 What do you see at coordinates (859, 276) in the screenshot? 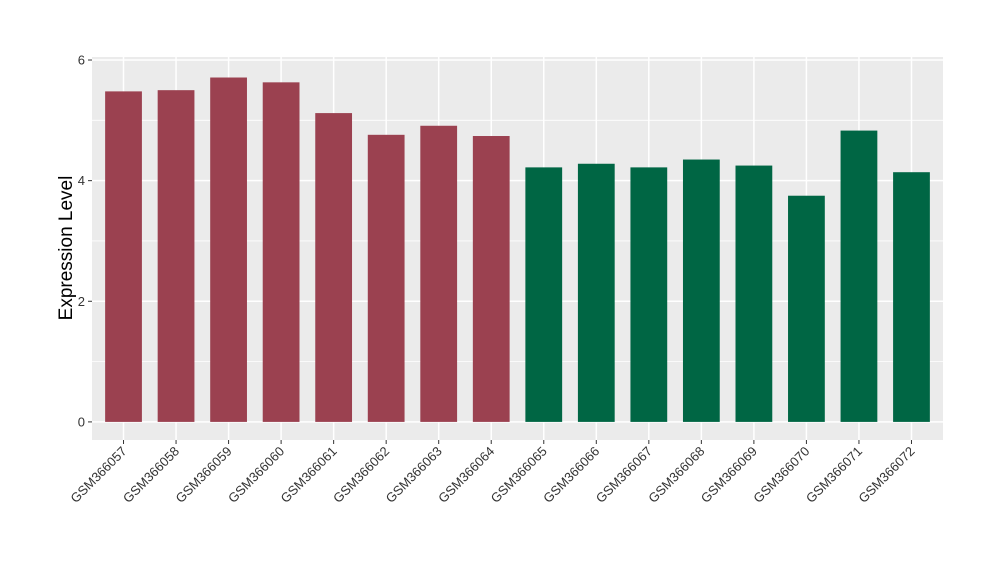
I see `bar-GSM366071` at bounding box center [859, 276].